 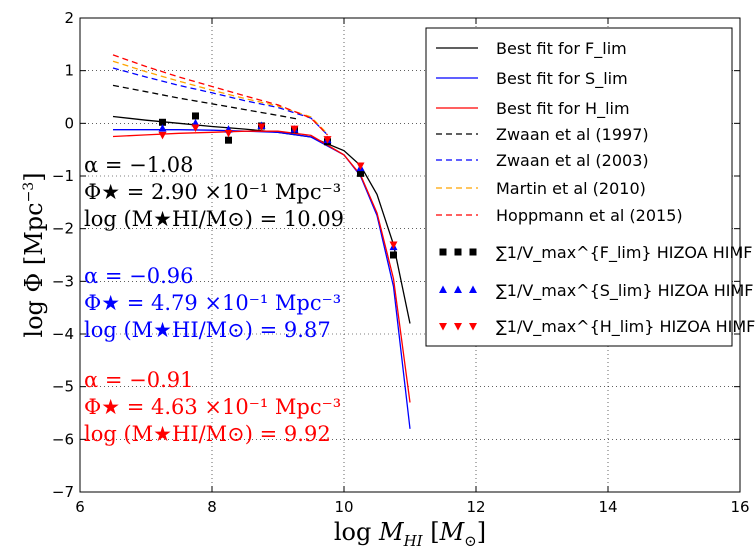 I want to click on x-tick-label: 10, so click(x=343, y=507).